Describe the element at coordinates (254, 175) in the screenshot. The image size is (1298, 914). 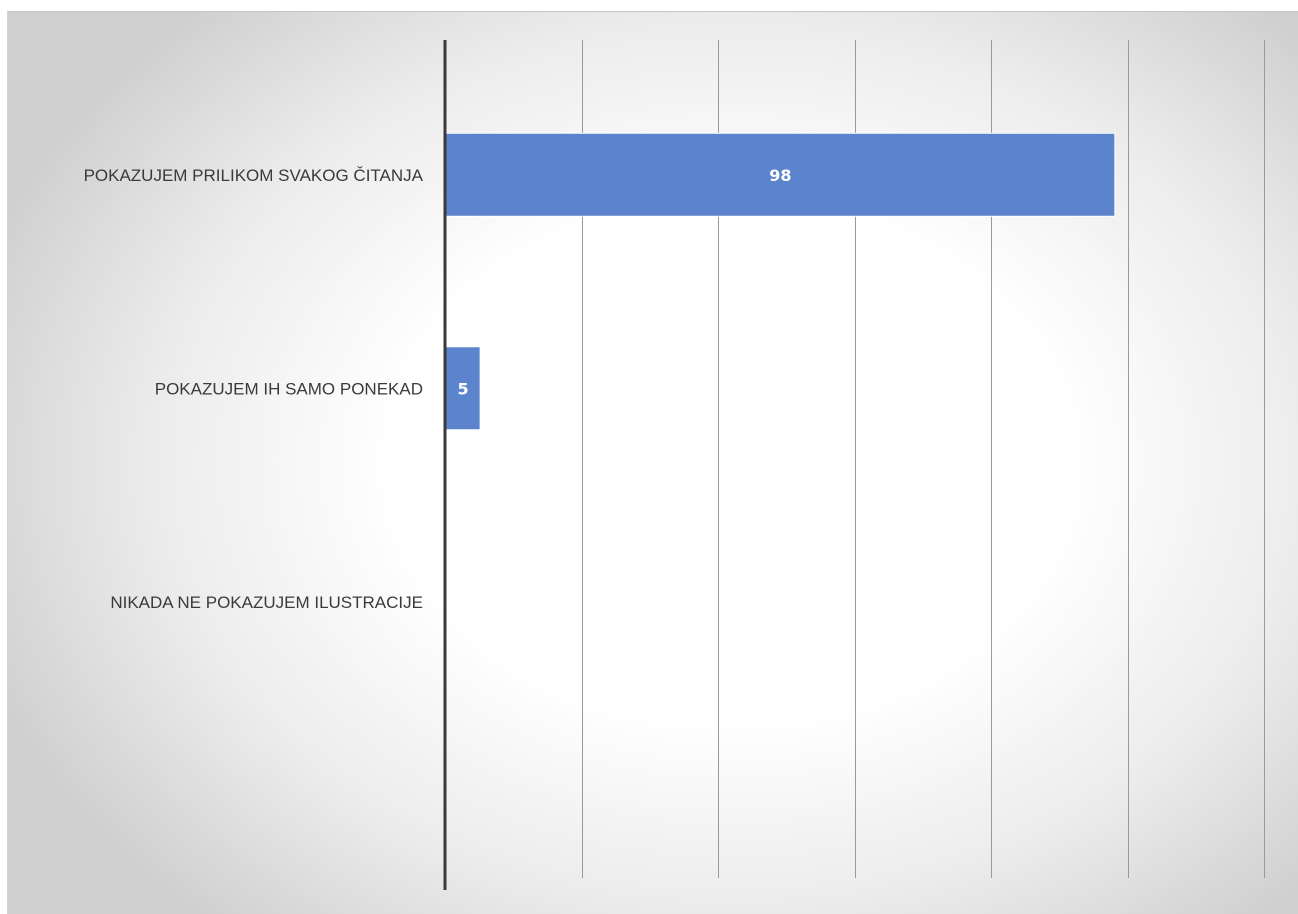
I see `category-label-0: POKAZUJEM PRILIKOM SVAKOG ČITANJA` at that location.